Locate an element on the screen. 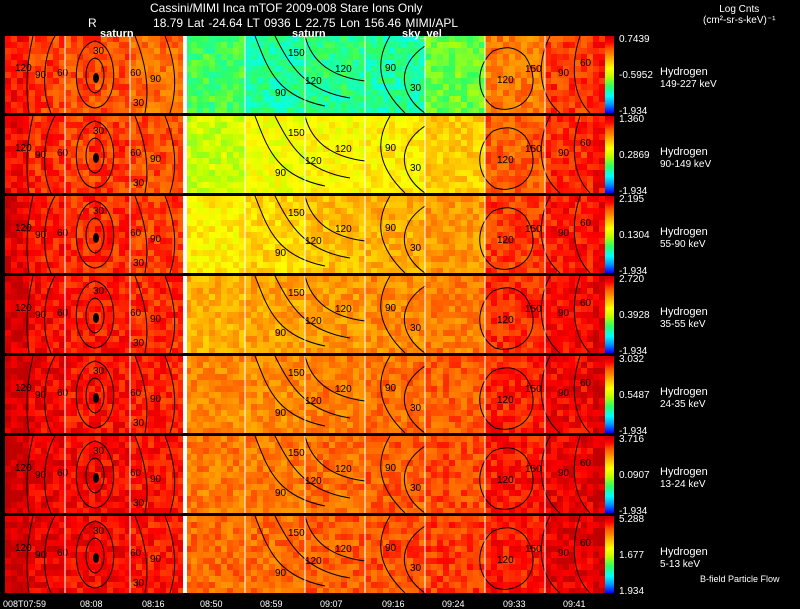 The width and height of the screenshot is (800, 609). contour-label: 60 is located at coordinates (63, 153).